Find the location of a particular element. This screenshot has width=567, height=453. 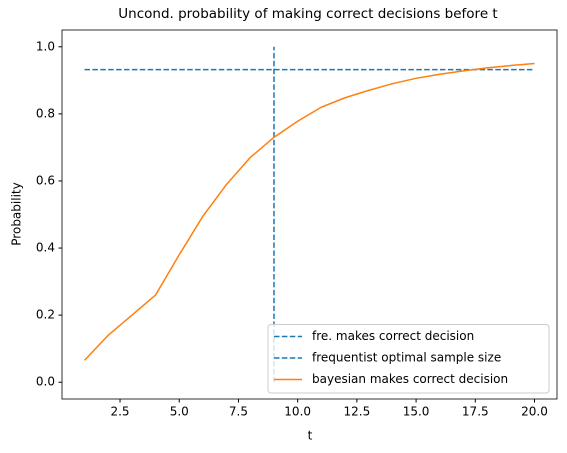

x-tick-label: 17.5 is located at coordinates (475, 412).